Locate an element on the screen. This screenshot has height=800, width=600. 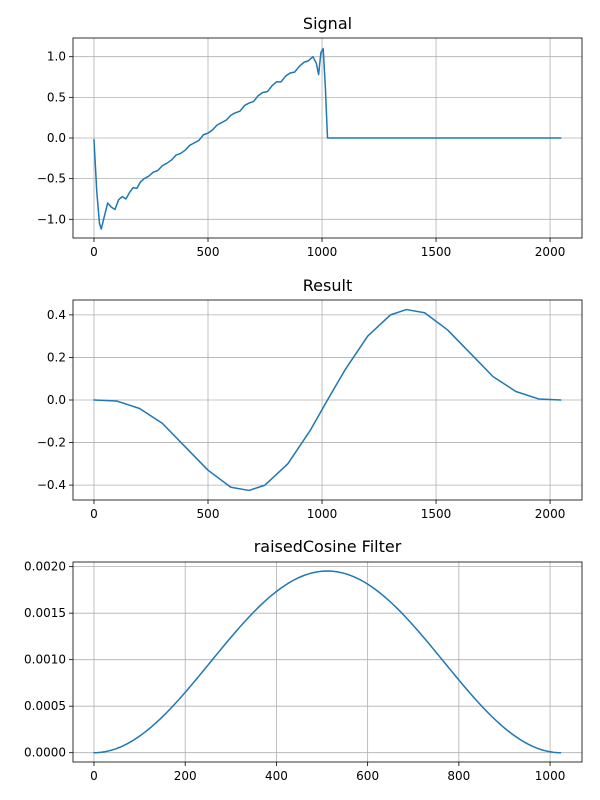
result-x-tick-label: 2000 is located at coordinates (550, 514).